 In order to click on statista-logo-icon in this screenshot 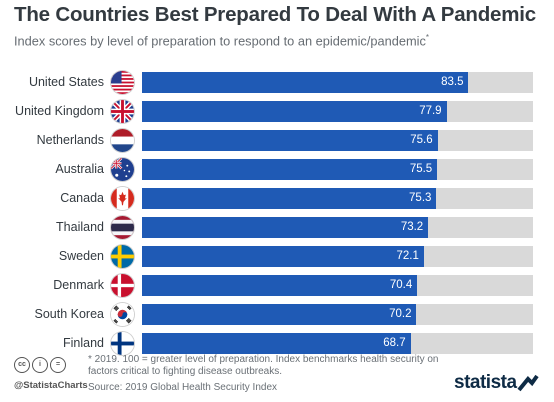, I will do `click(528, 383)`.